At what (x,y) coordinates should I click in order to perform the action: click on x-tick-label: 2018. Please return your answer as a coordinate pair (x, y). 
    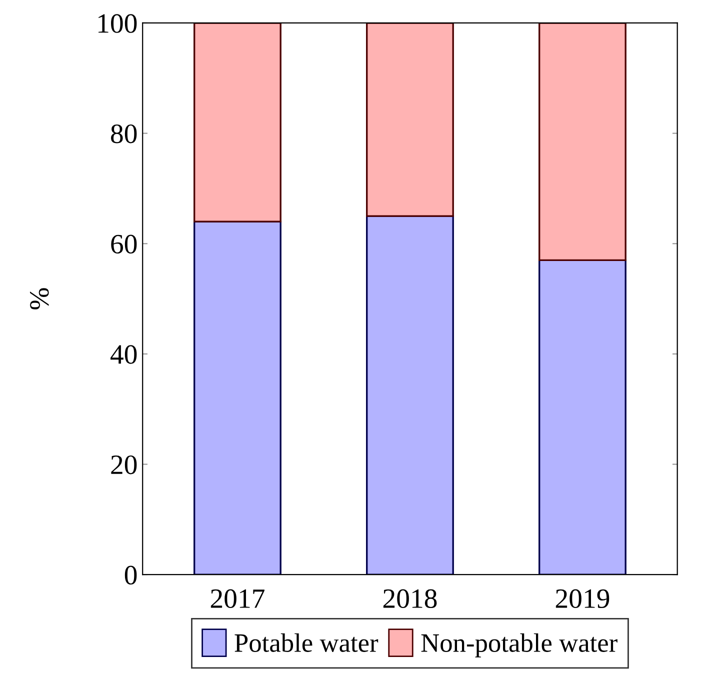
    Looking at the image, I should click on (410, 598).